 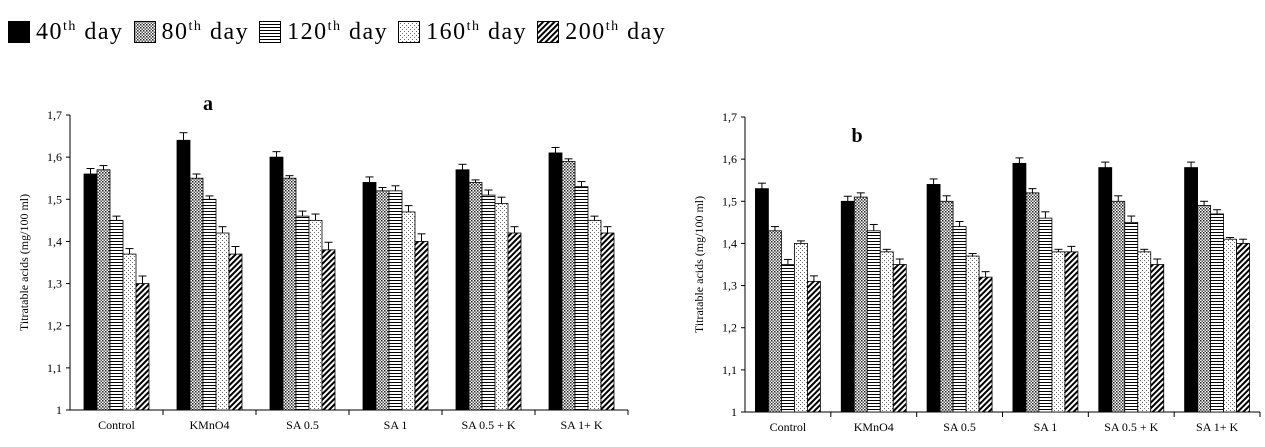 I want to click on y-axis-label: Titratable acids (mg/100 ml), so click(x=699, y=264).